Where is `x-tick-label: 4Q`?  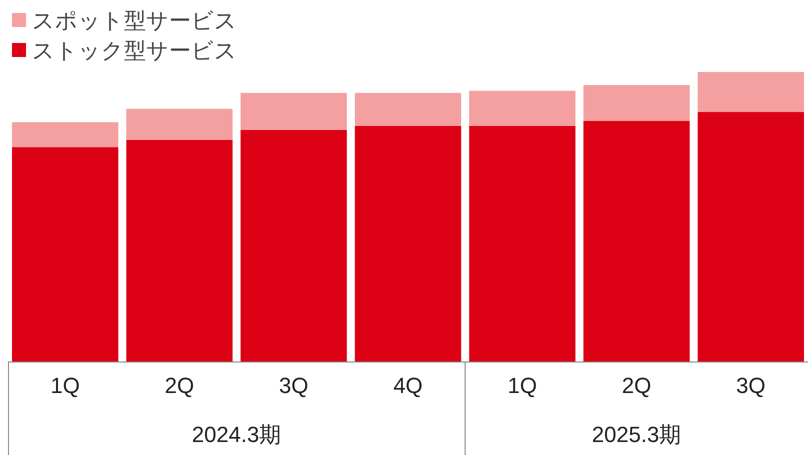 x-tick-label: 4Q is located at coordinates (408, 385).